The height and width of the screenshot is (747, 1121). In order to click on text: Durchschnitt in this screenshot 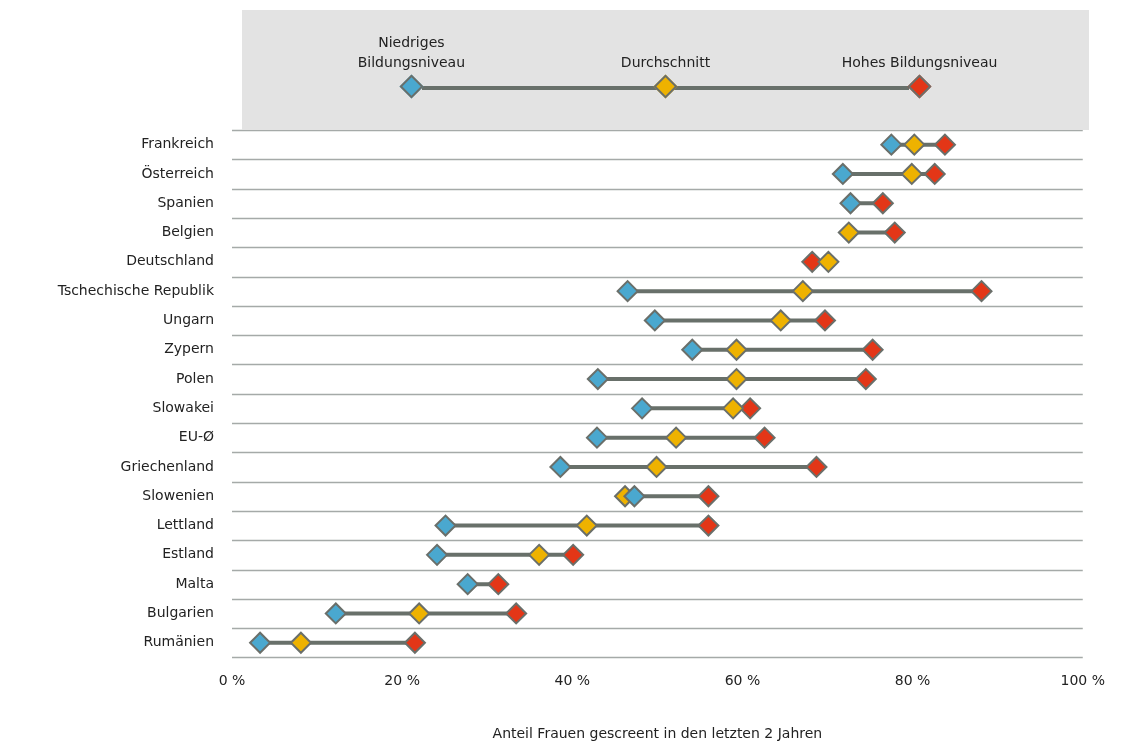, I will do `click(665, 62)`.